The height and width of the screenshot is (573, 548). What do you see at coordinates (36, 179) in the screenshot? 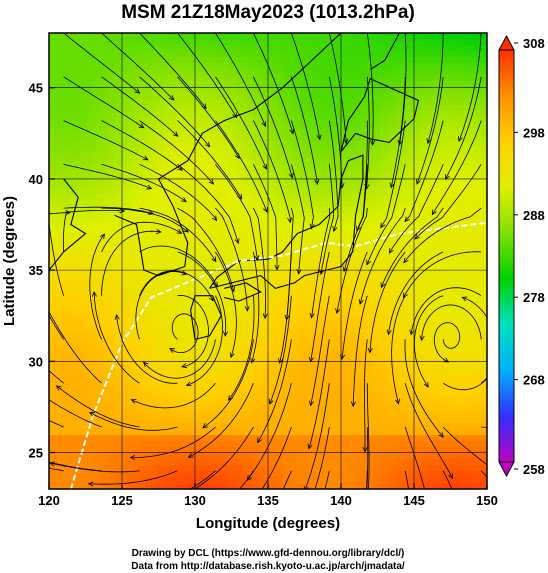
I see `y-tick-label: 40` at bounding box center [36, 179].